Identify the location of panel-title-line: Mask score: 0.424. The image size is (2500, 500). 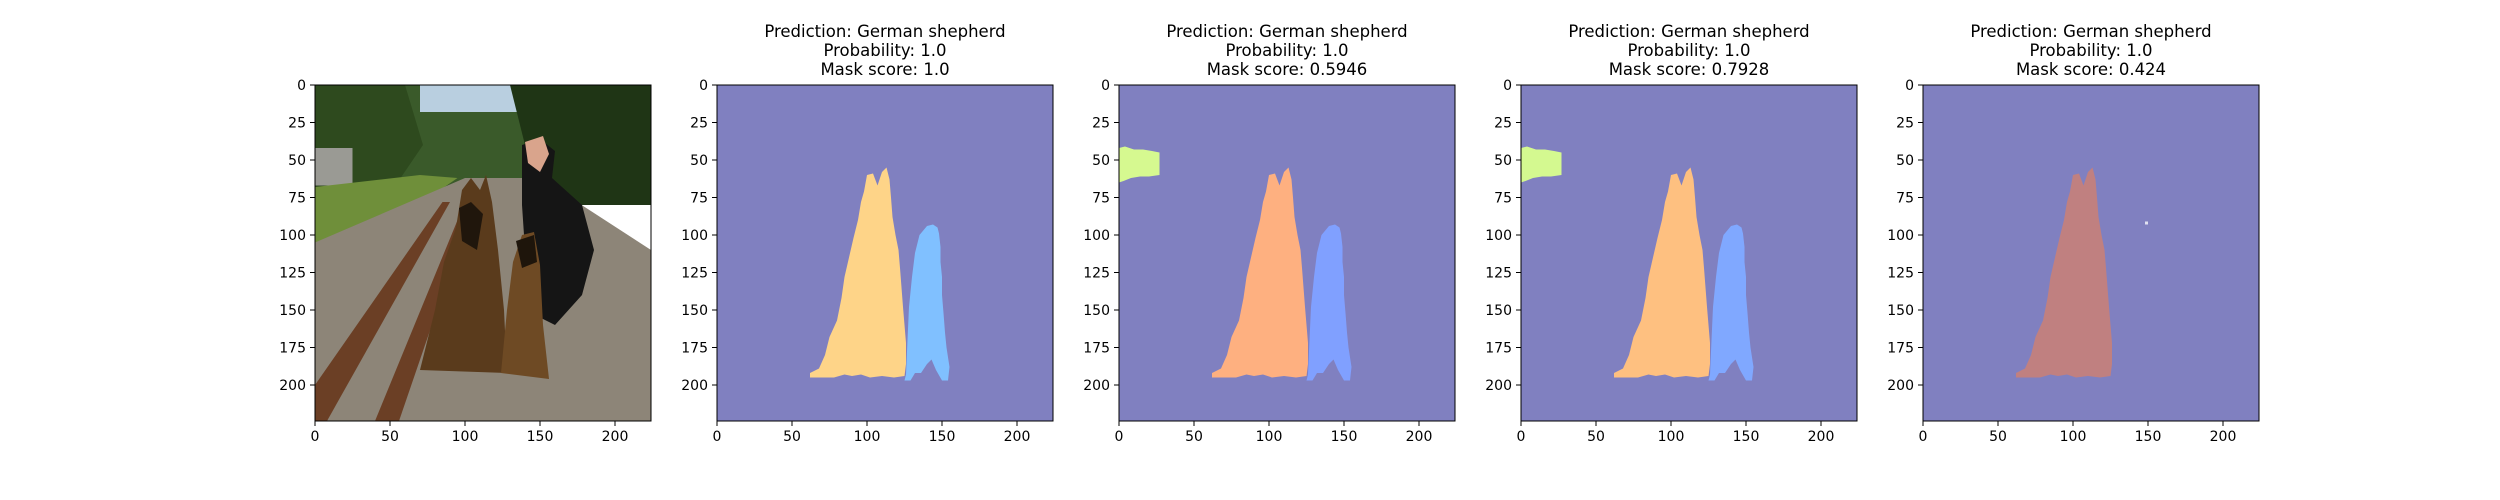
(2091, 69).